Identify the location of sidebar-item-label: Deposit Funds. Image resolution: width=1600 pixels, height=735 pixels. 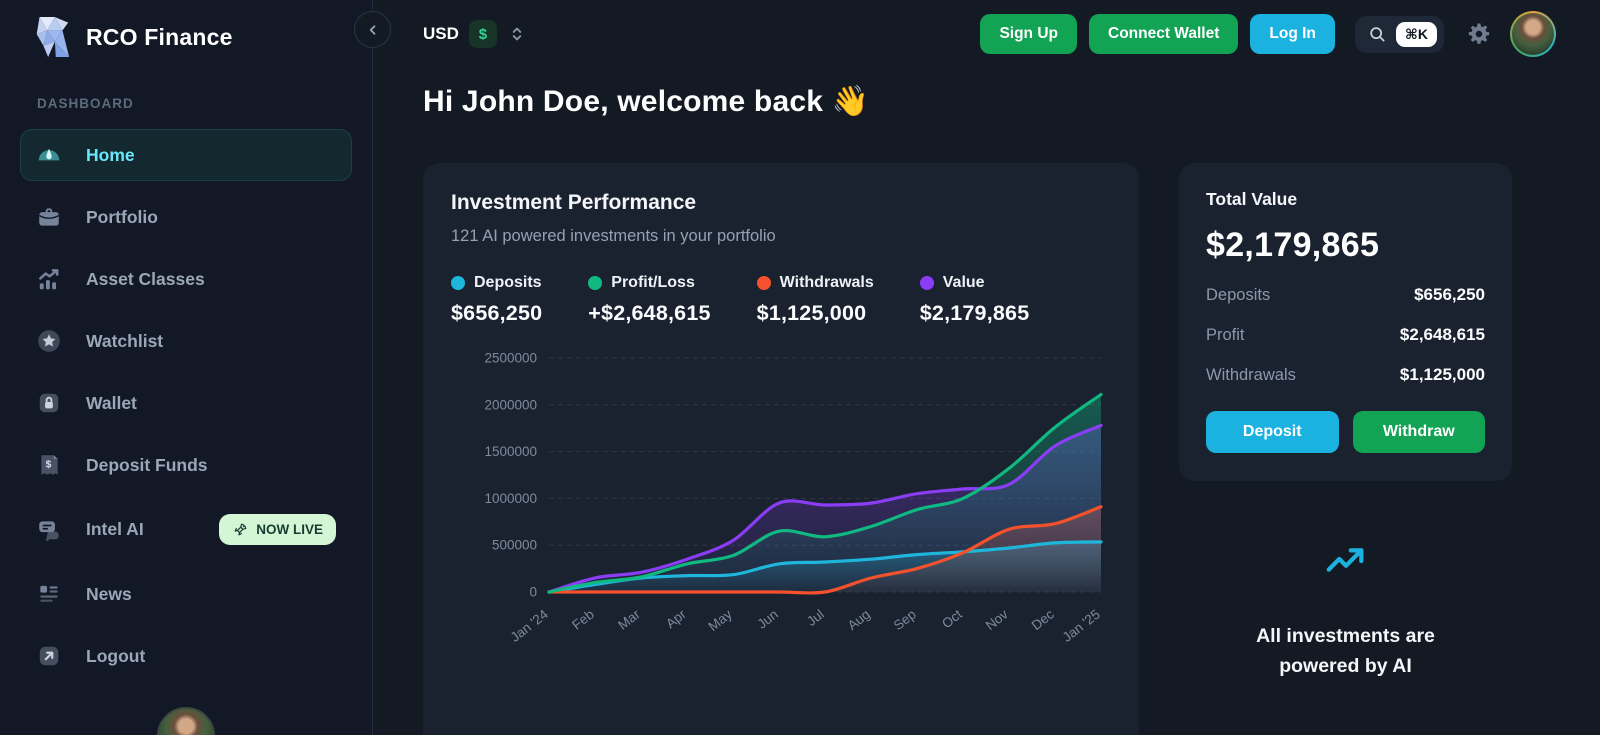
(147, 464).